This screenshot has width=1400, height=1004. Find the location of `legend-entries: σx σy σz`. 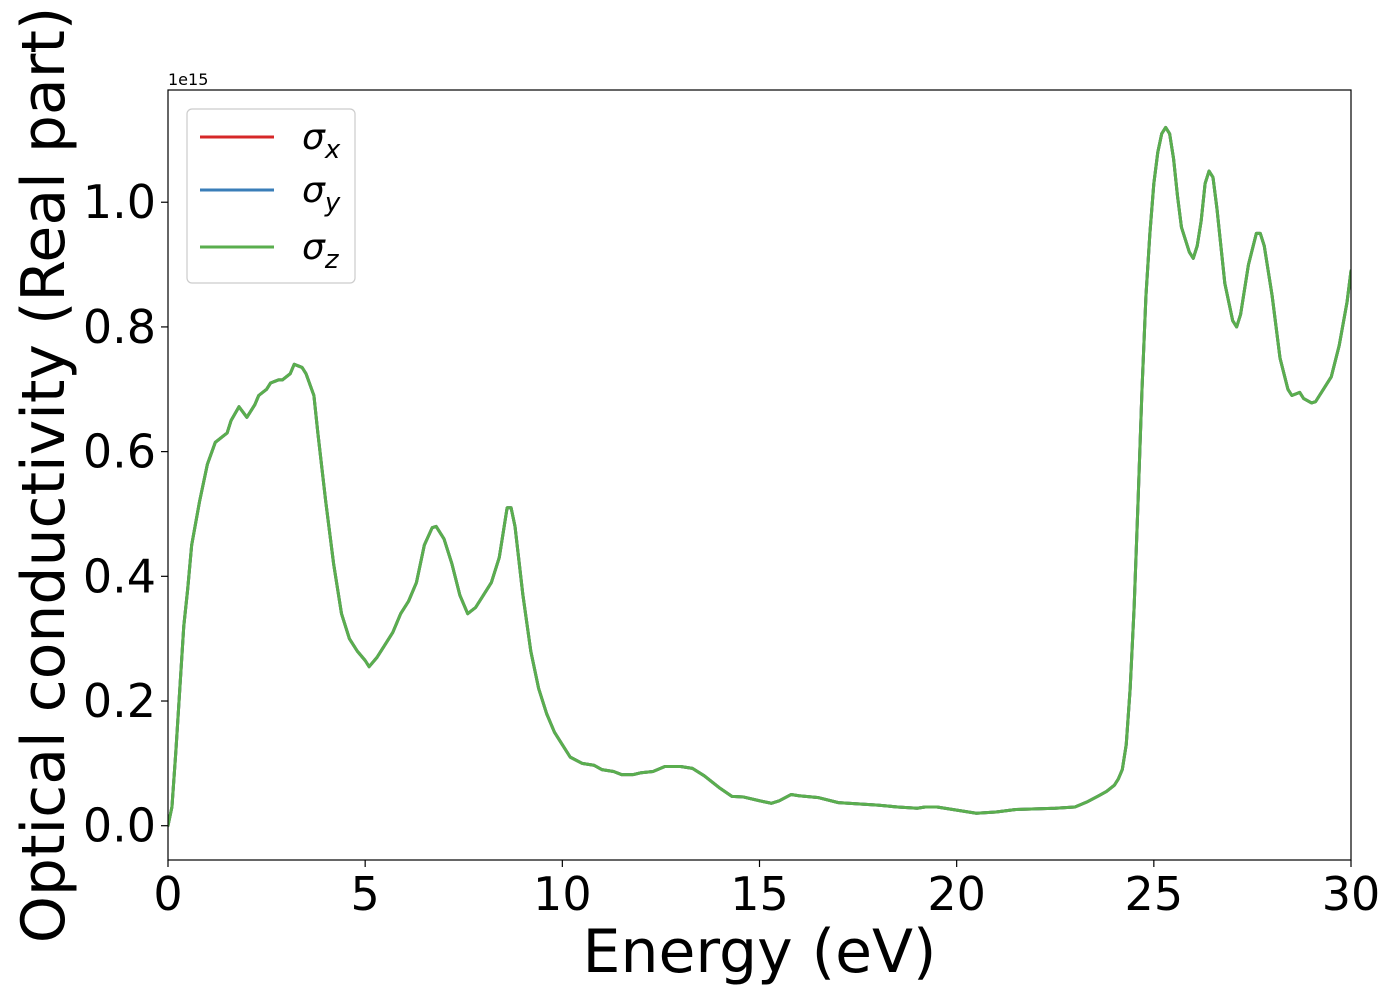

legend-entries: σx σy σz is located at coordinates (270, 196).